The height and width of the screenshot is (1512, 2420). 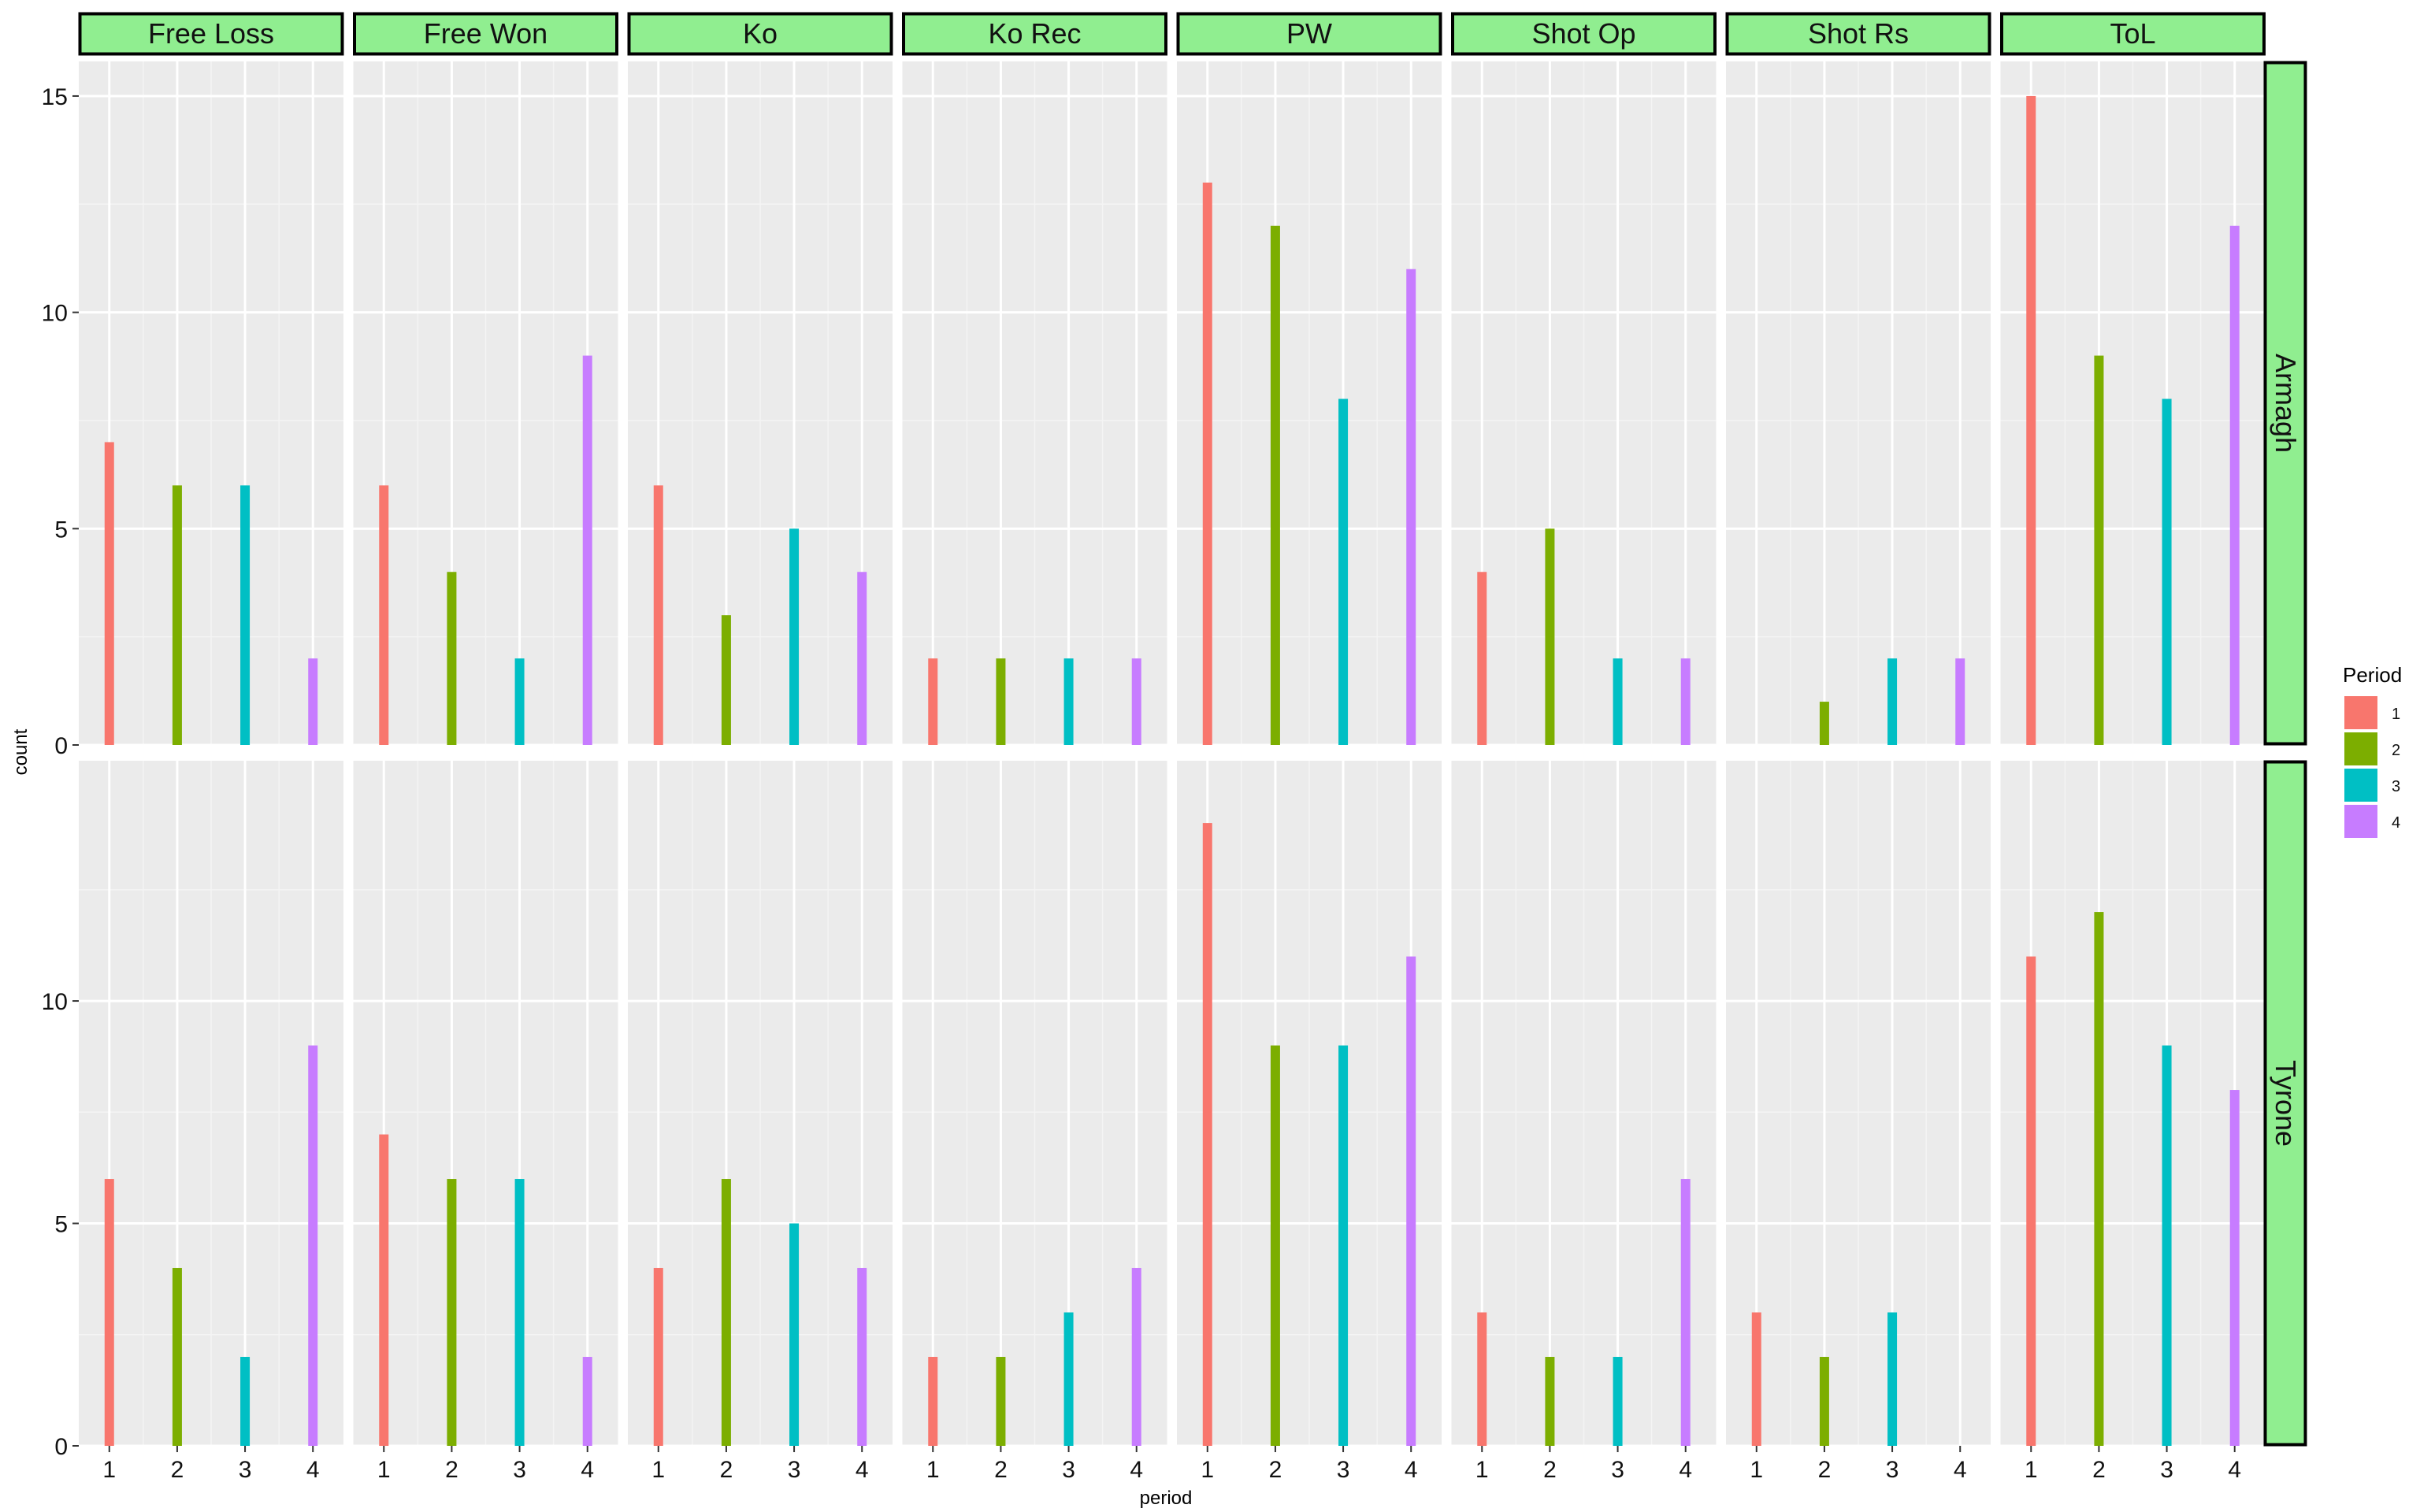 I want to click on strip-free-loss: Free Loss, so click(x=211, y=34).